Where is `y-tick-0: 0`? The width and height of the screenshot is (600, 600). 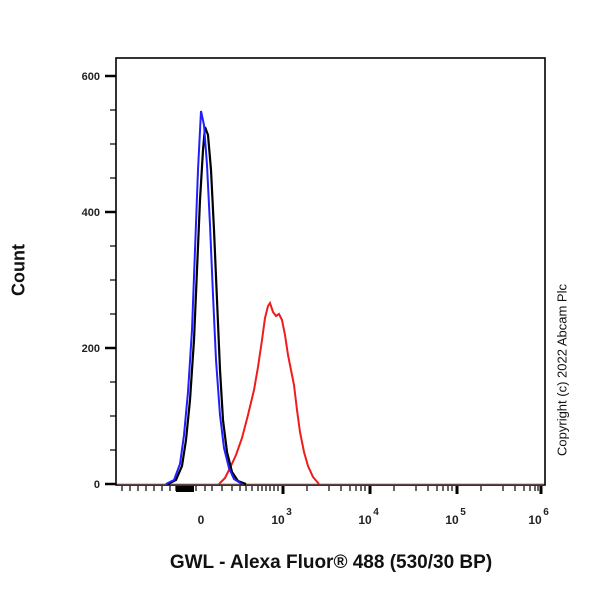 y-tick-0: 0 is located at coordinates (97, 485).